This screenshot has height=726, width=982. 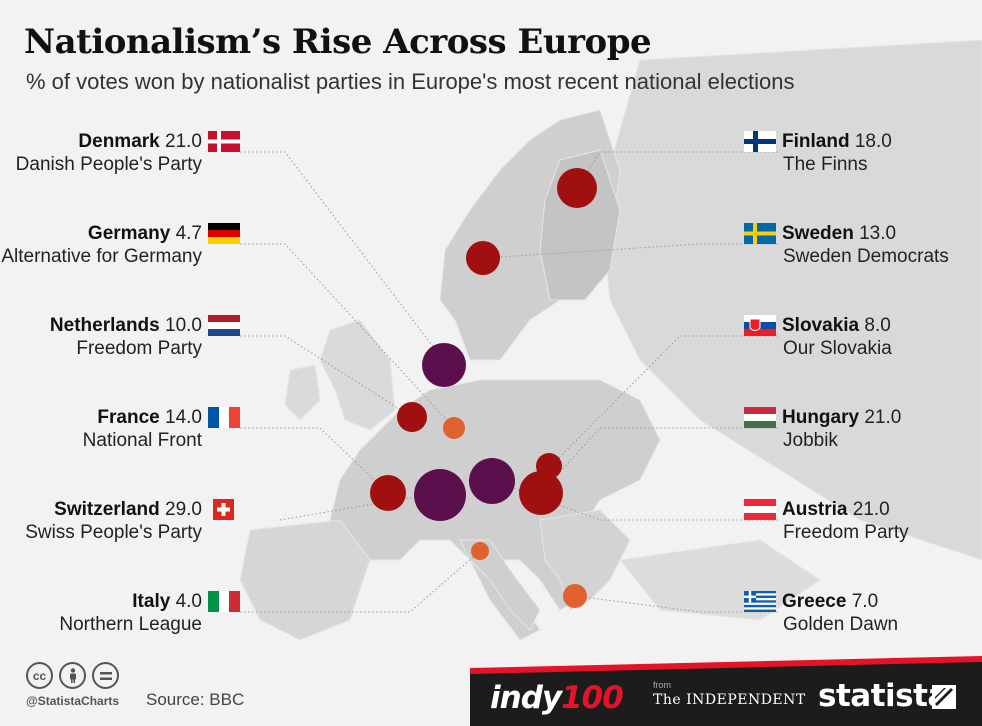 I want to click on footer-dark-band, so click(x=726, y=693).